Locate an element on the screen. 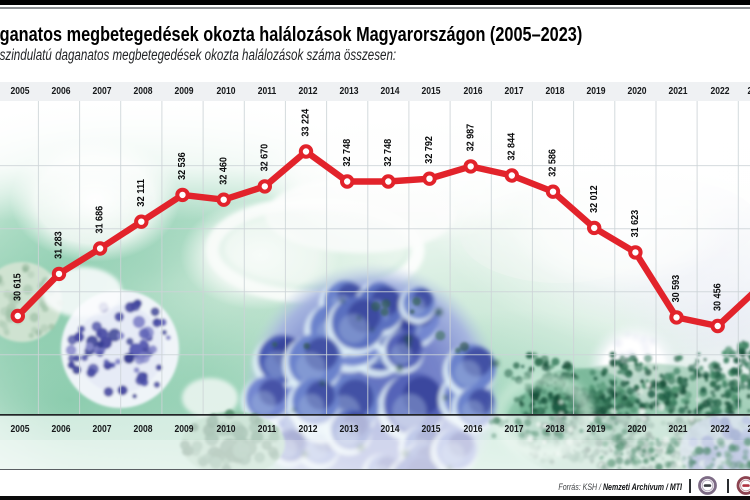 The image size is (750, 500). svg-text: 31 283 is located at coordinates (59, 245).